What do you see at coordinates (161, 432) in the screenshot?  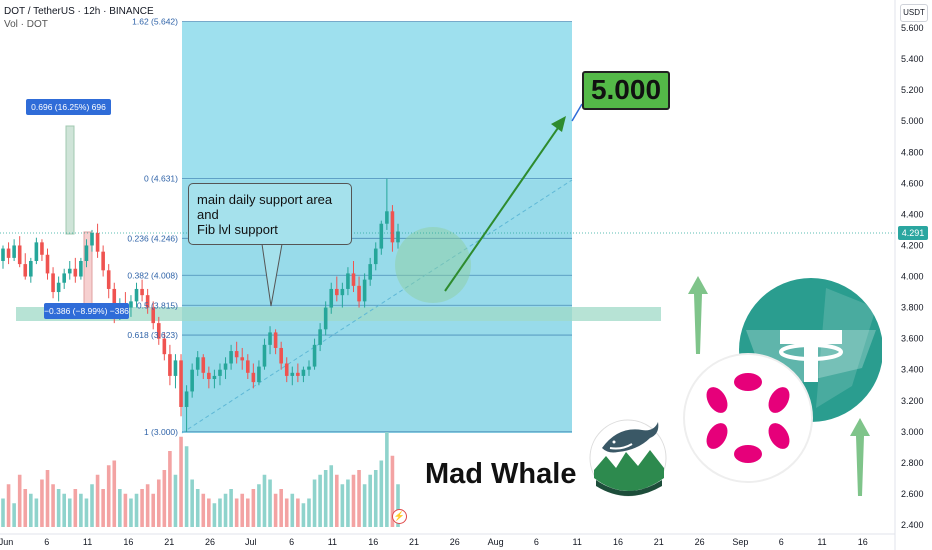 I see `fib-level-label: 1 (3.000)` at bounding box center [161, 432].